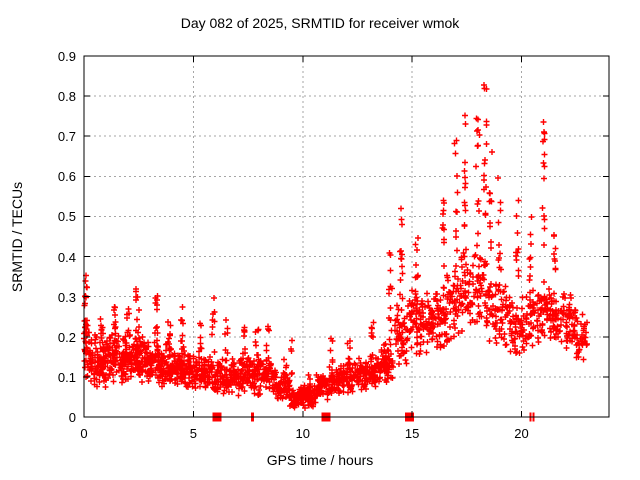  I want to click on y-tick-label: 0.6, so click(66, 177).